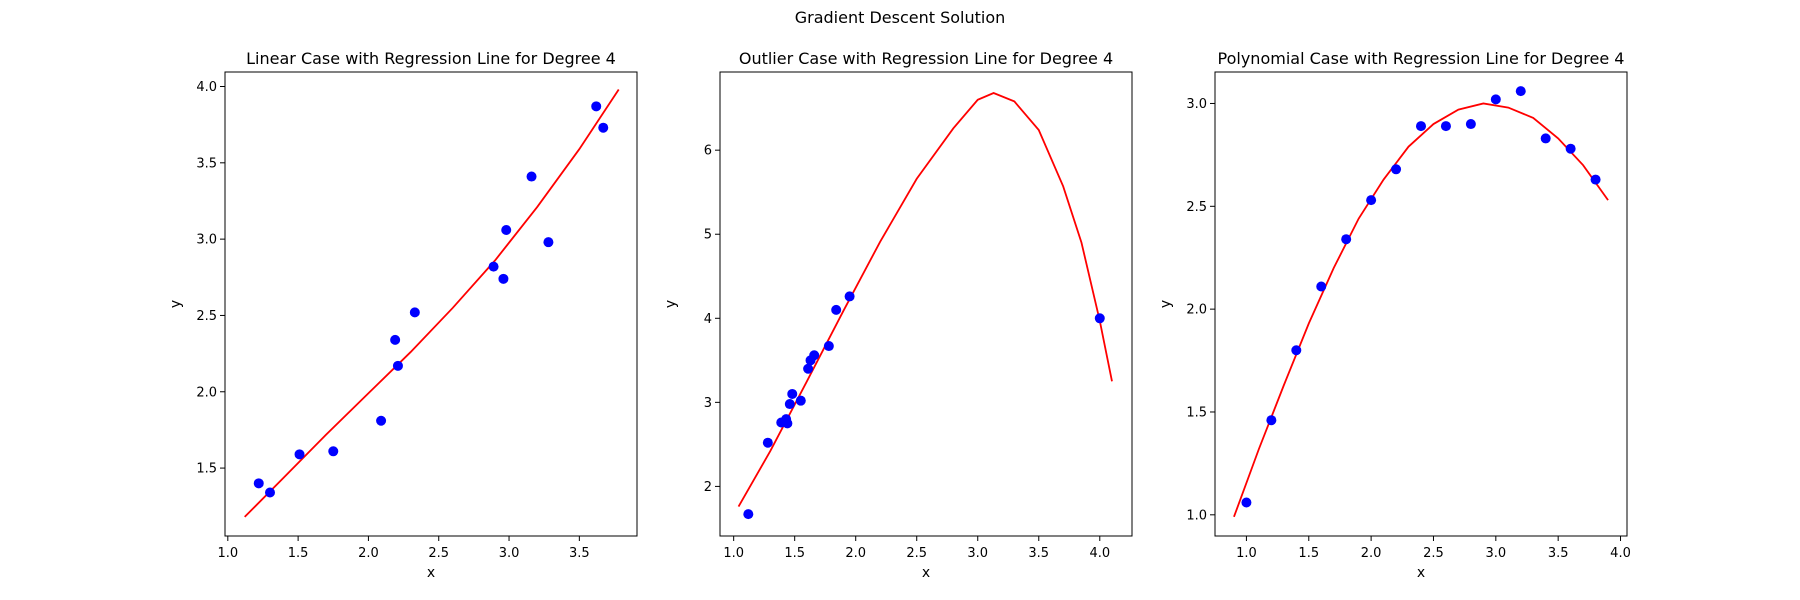 This screenshot has width=1800, height=600. What do you see at coordinates (206, 87) in the screenshot?
I see `y-tick-label: 4.0` at bounding box center [206, 87].